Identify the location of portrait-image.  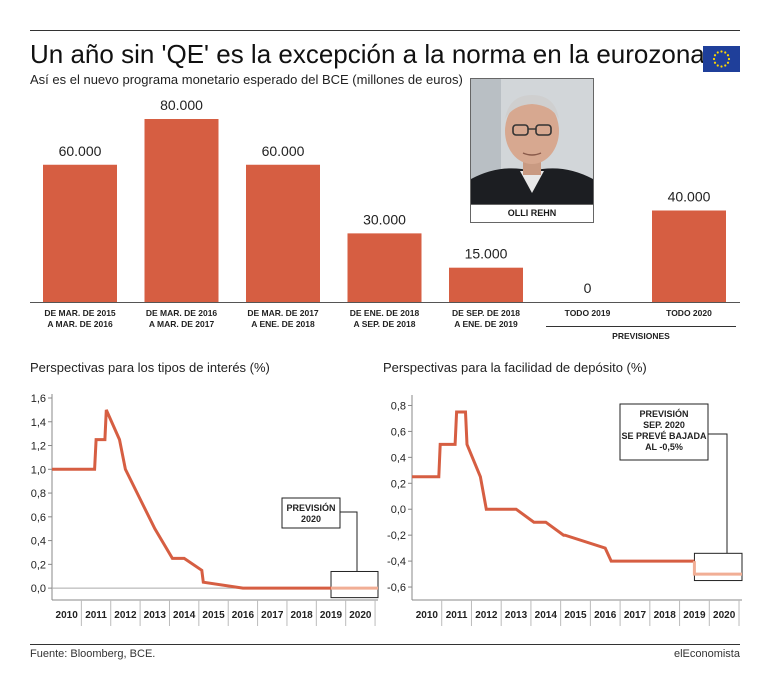
(532, 141).